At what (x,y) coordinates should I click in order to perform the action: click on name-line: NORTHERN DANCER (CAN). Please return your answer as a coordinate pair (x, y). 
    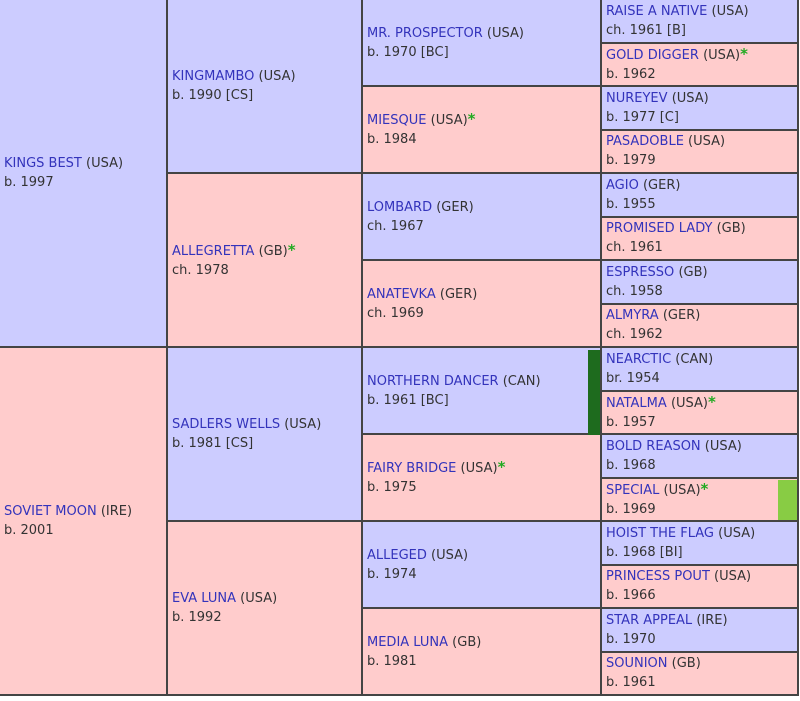
    Looking at the image, I should click on (483, 381).